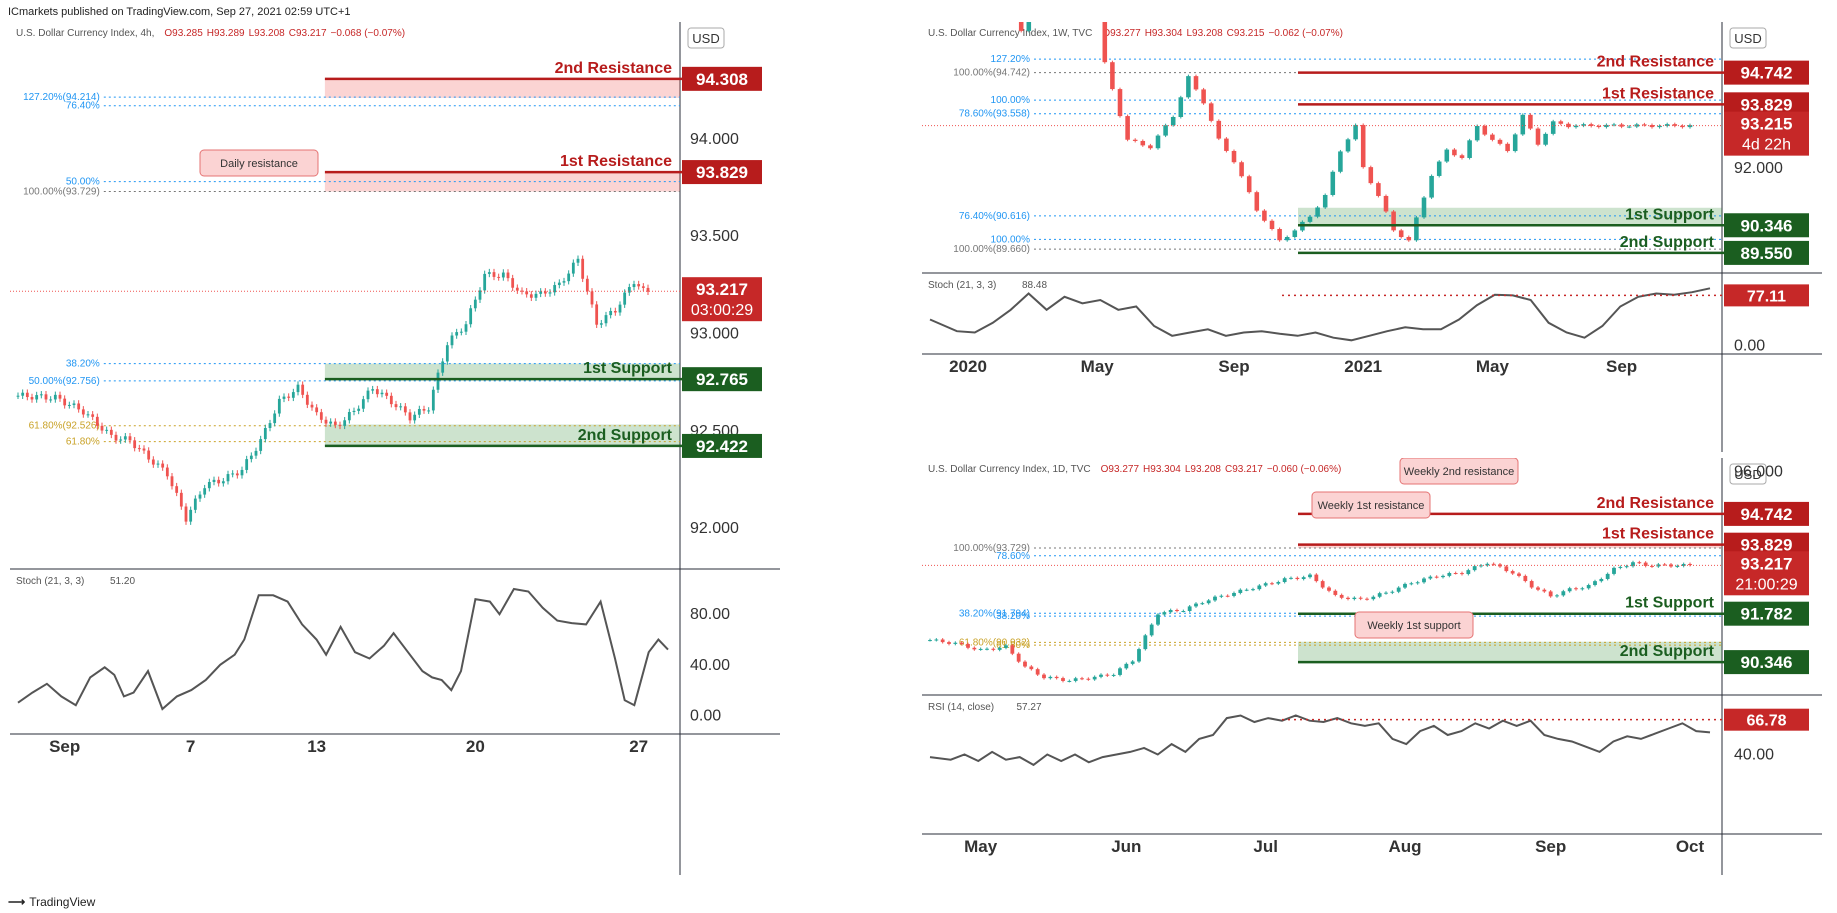 Image resolution: width=1837 pixels, height=913 pixels. What do you see at coordinates (722, 310) in the screenshot?
I see `countdown: 03:00:29` at bounding box center [722, 310].